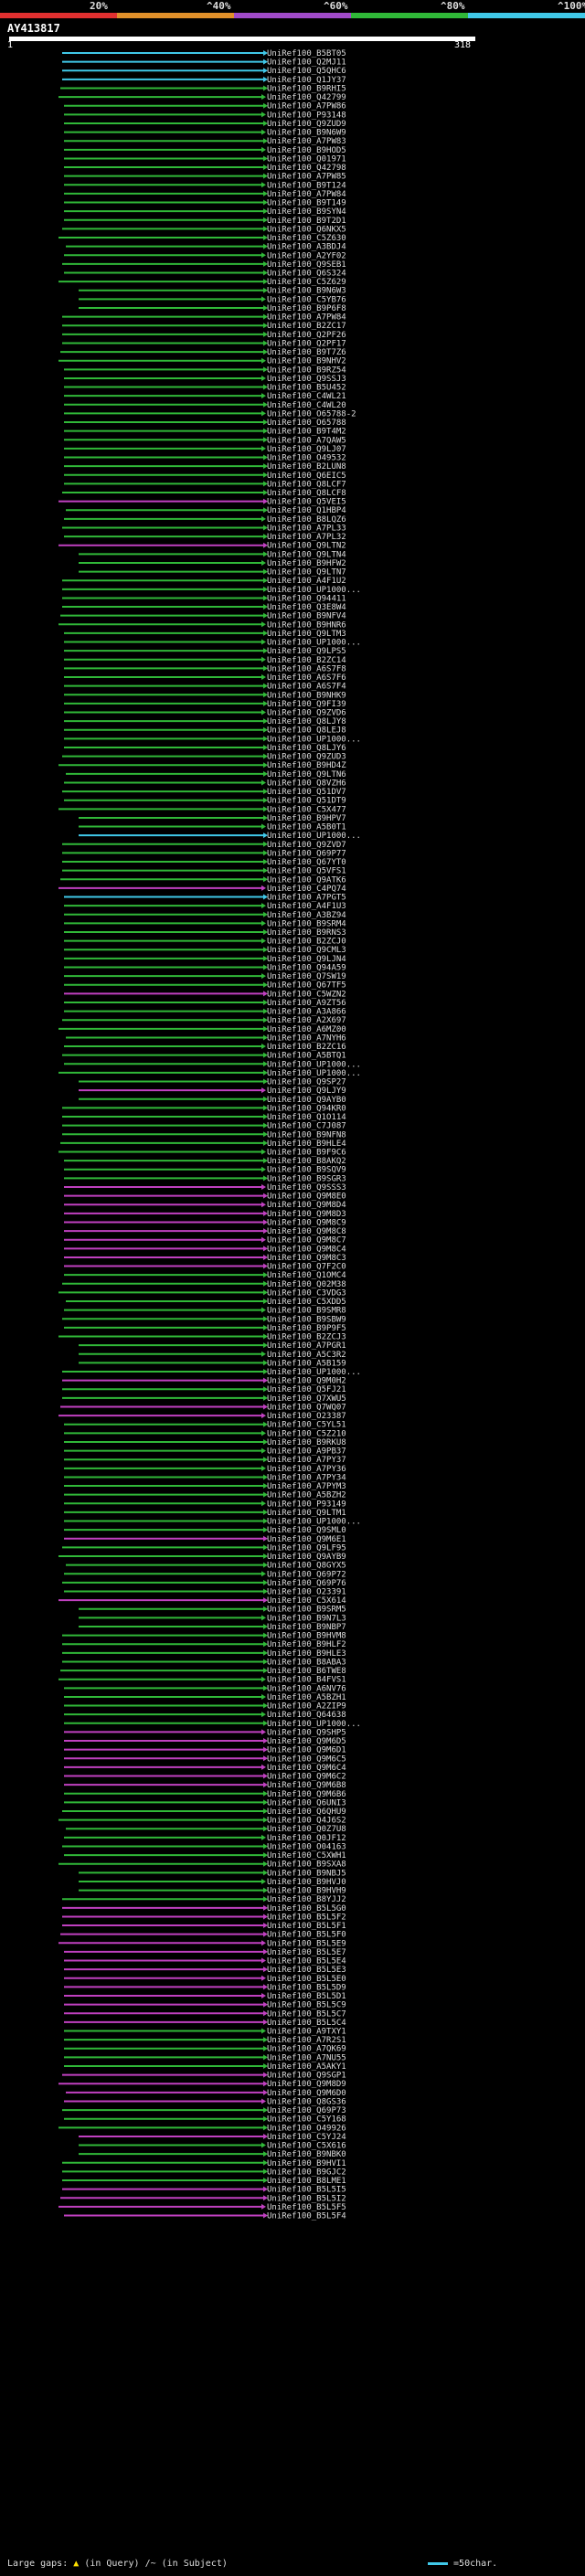 The width and height of the screenshot is (585, 2576). Describe the element at coordinates (204, 757) in the screenshot. I see `hit-row: UniRef100_Q9ZUD3` at that location.